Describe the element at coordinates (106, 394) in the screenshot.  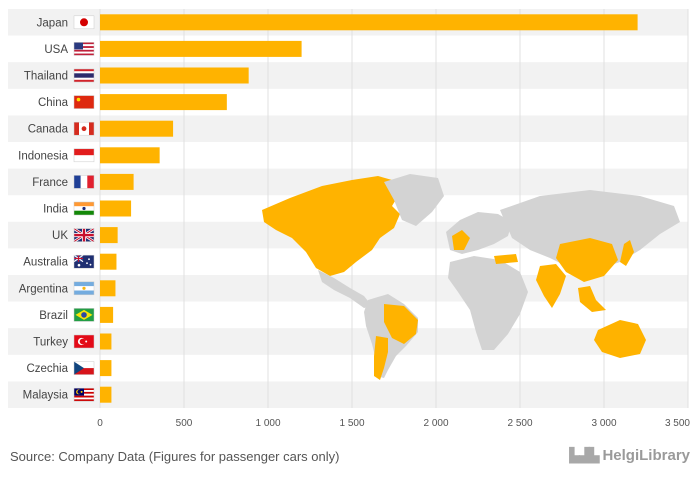
I see `bar-malaysia` at that location.